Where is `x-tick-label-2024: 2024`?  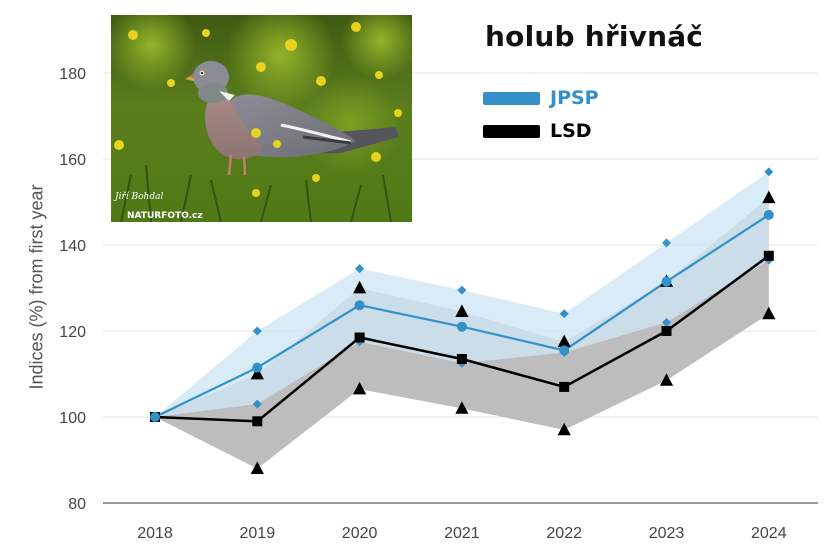 x-tick-label-2024: 2024 is located at coordinates (769, 533).